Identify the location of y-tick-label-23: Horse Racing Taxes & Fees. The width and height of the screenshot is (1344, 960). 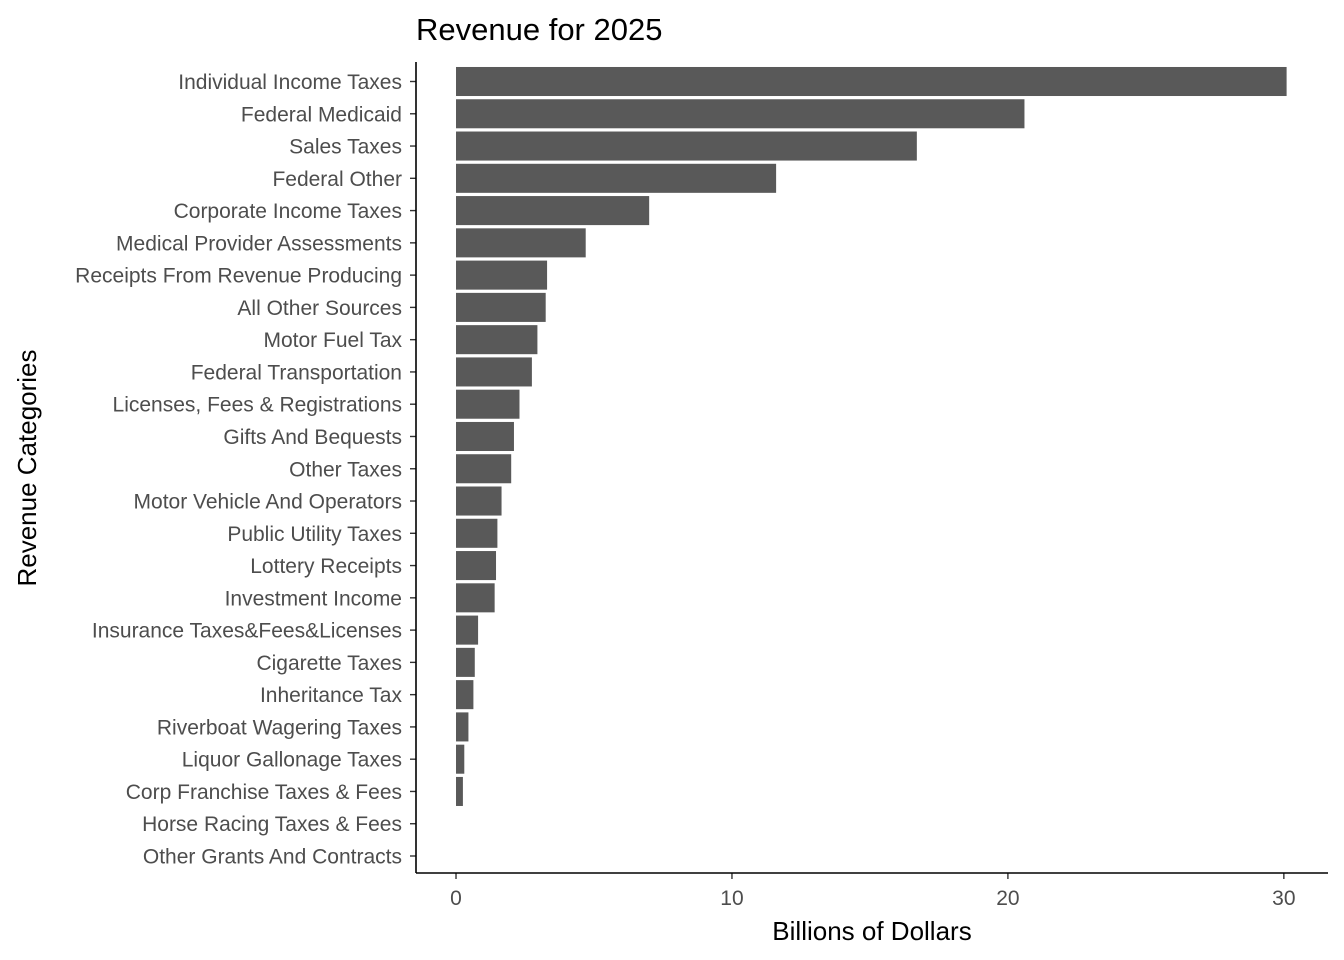
(272, 824).